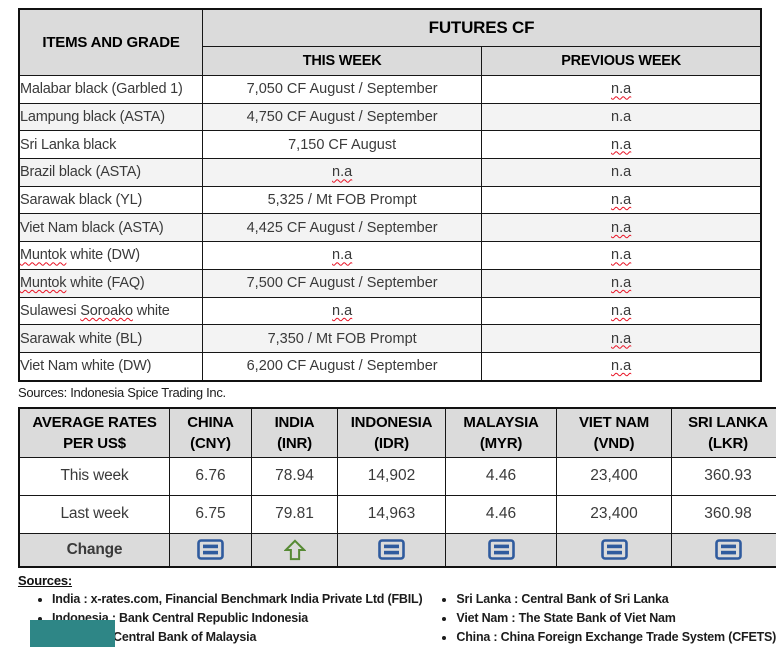  I want to click on item-grade-cell: Sri Lanka black, so click(110, 145).